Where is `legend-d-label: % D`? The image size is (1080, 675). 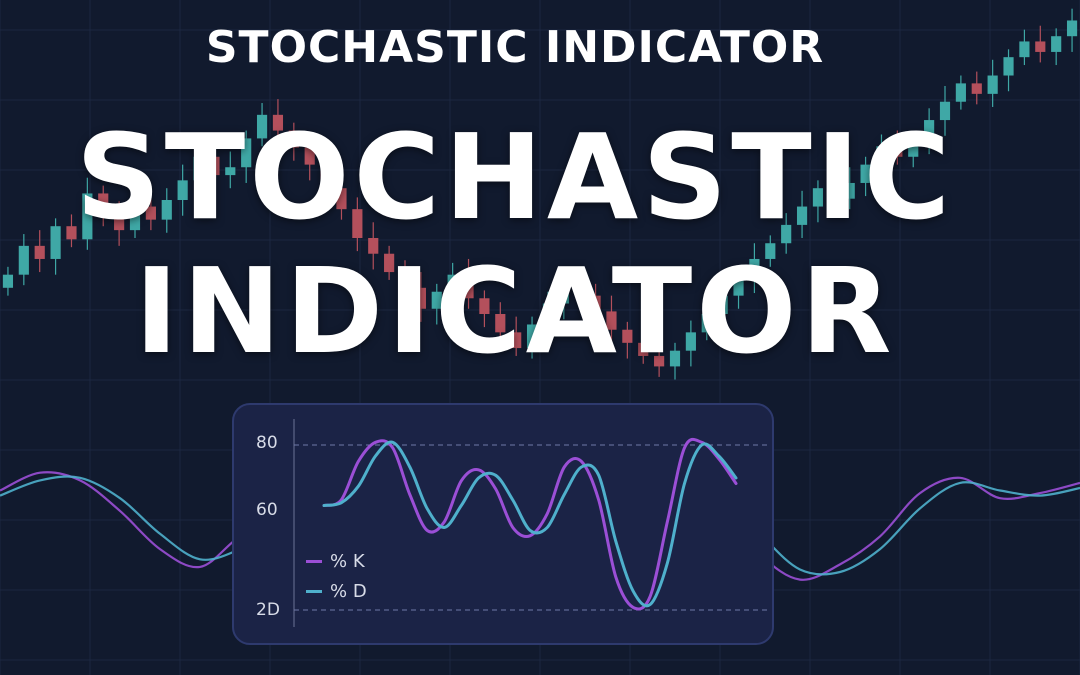 legend-d-label: % D is located at coordinates (348, 591).